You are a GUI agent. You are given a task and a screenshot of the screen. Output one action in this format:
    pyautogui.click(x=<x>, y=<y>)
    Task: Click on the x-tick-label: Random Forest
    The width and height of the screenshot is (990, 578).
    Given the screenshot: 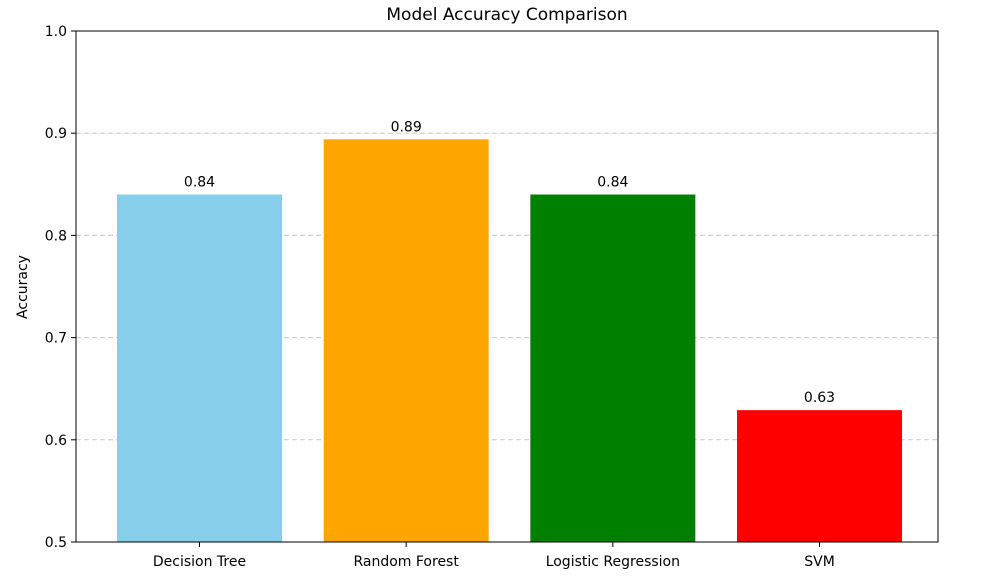 What is the action you would take?
    pyautogui.click(x=406, y=562)
    